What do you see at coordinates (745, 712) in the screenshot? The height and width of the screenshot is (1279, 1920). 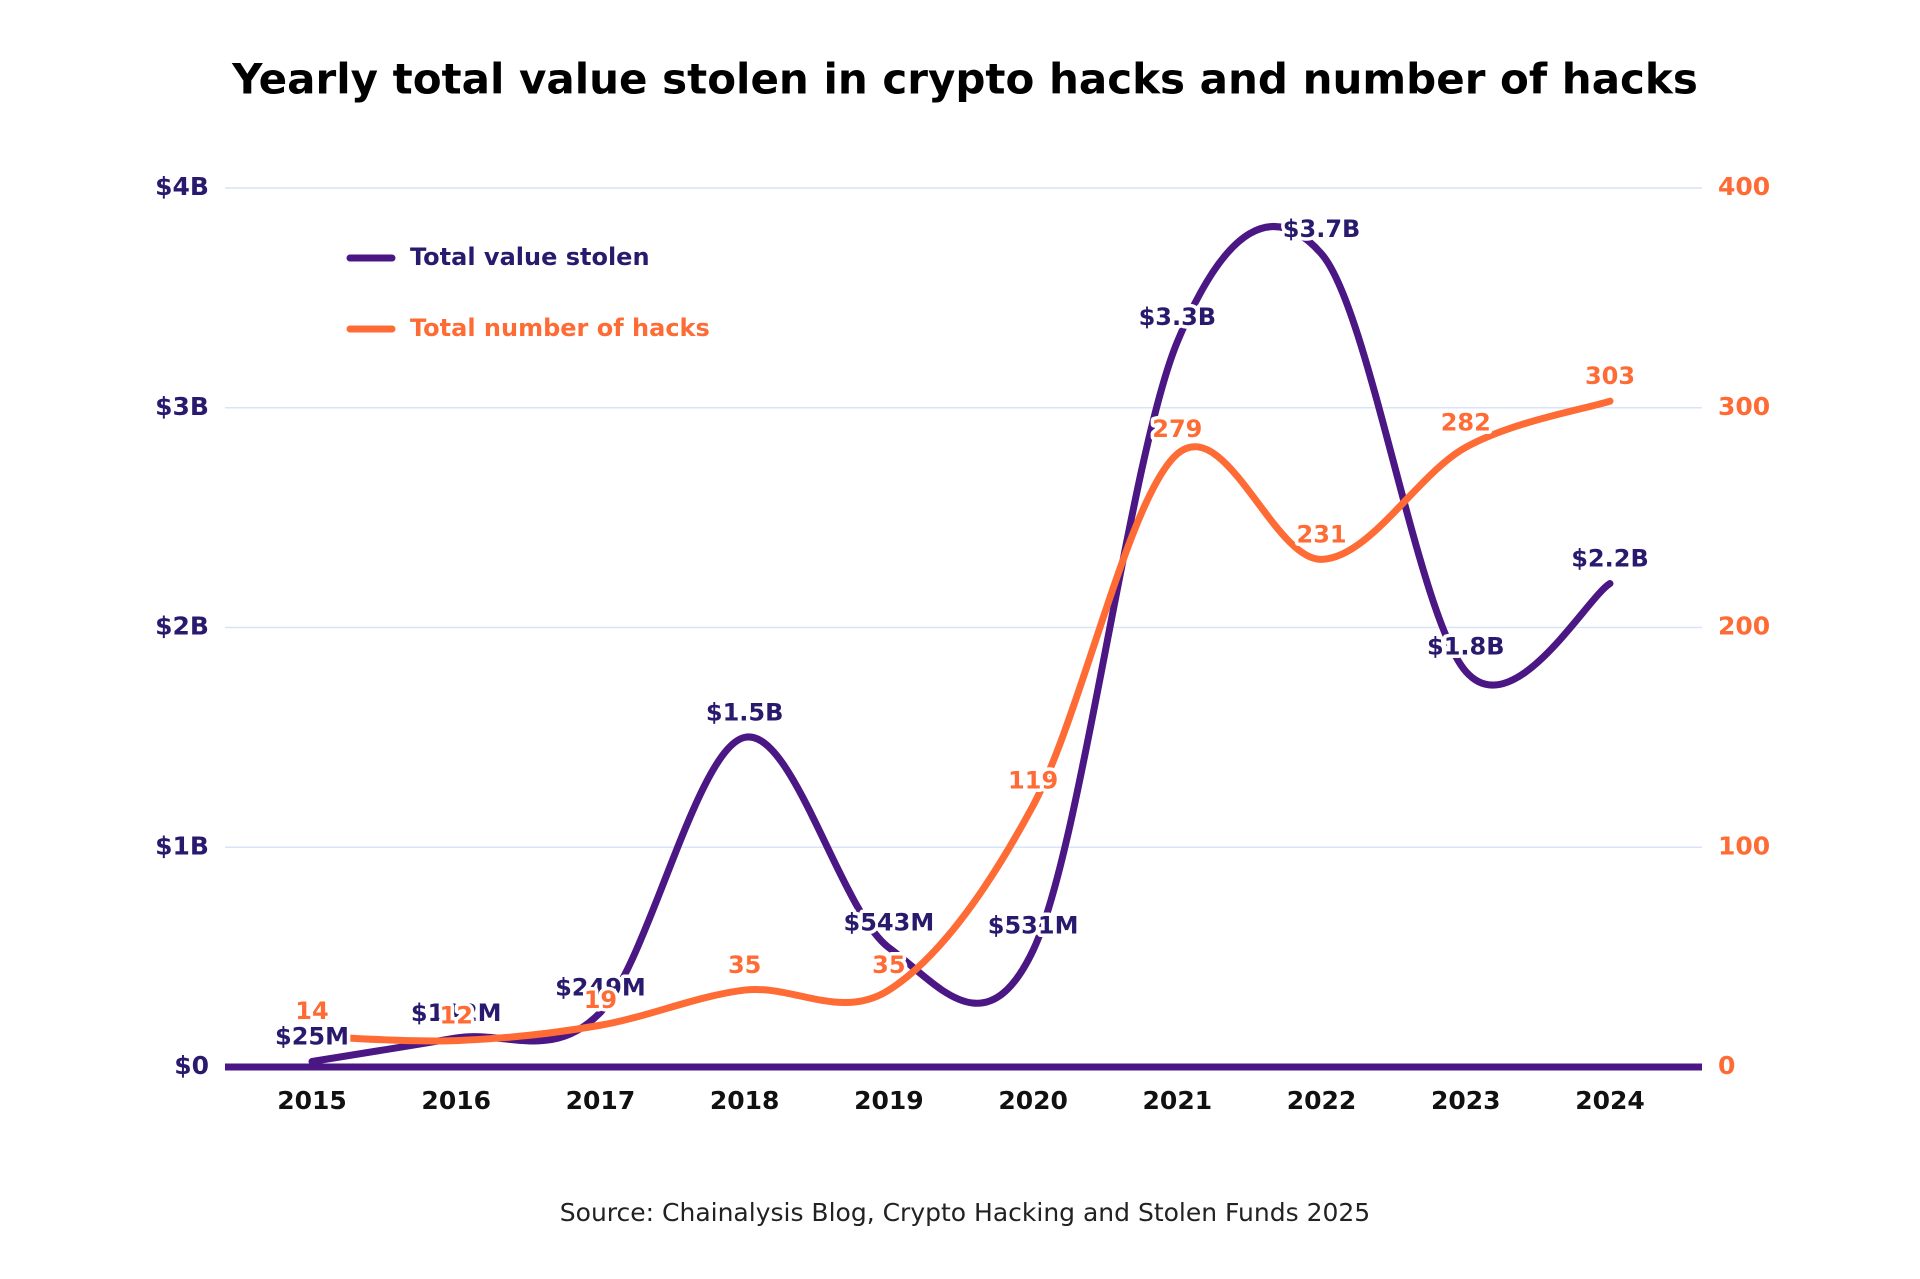 I see `data-label: $1.5B` at bounding box center [745, 712].